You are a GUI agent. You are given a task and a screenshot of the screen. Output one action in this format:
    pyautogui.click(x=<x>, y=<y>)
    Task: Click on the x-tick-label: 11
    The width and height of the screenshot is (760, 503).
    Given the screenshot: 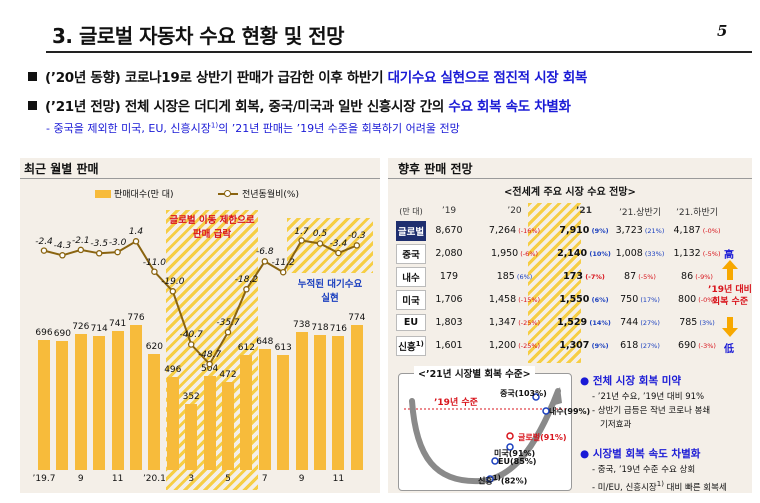 What is the action you would take?
    pyautogui.click(x=117, y=479)
    